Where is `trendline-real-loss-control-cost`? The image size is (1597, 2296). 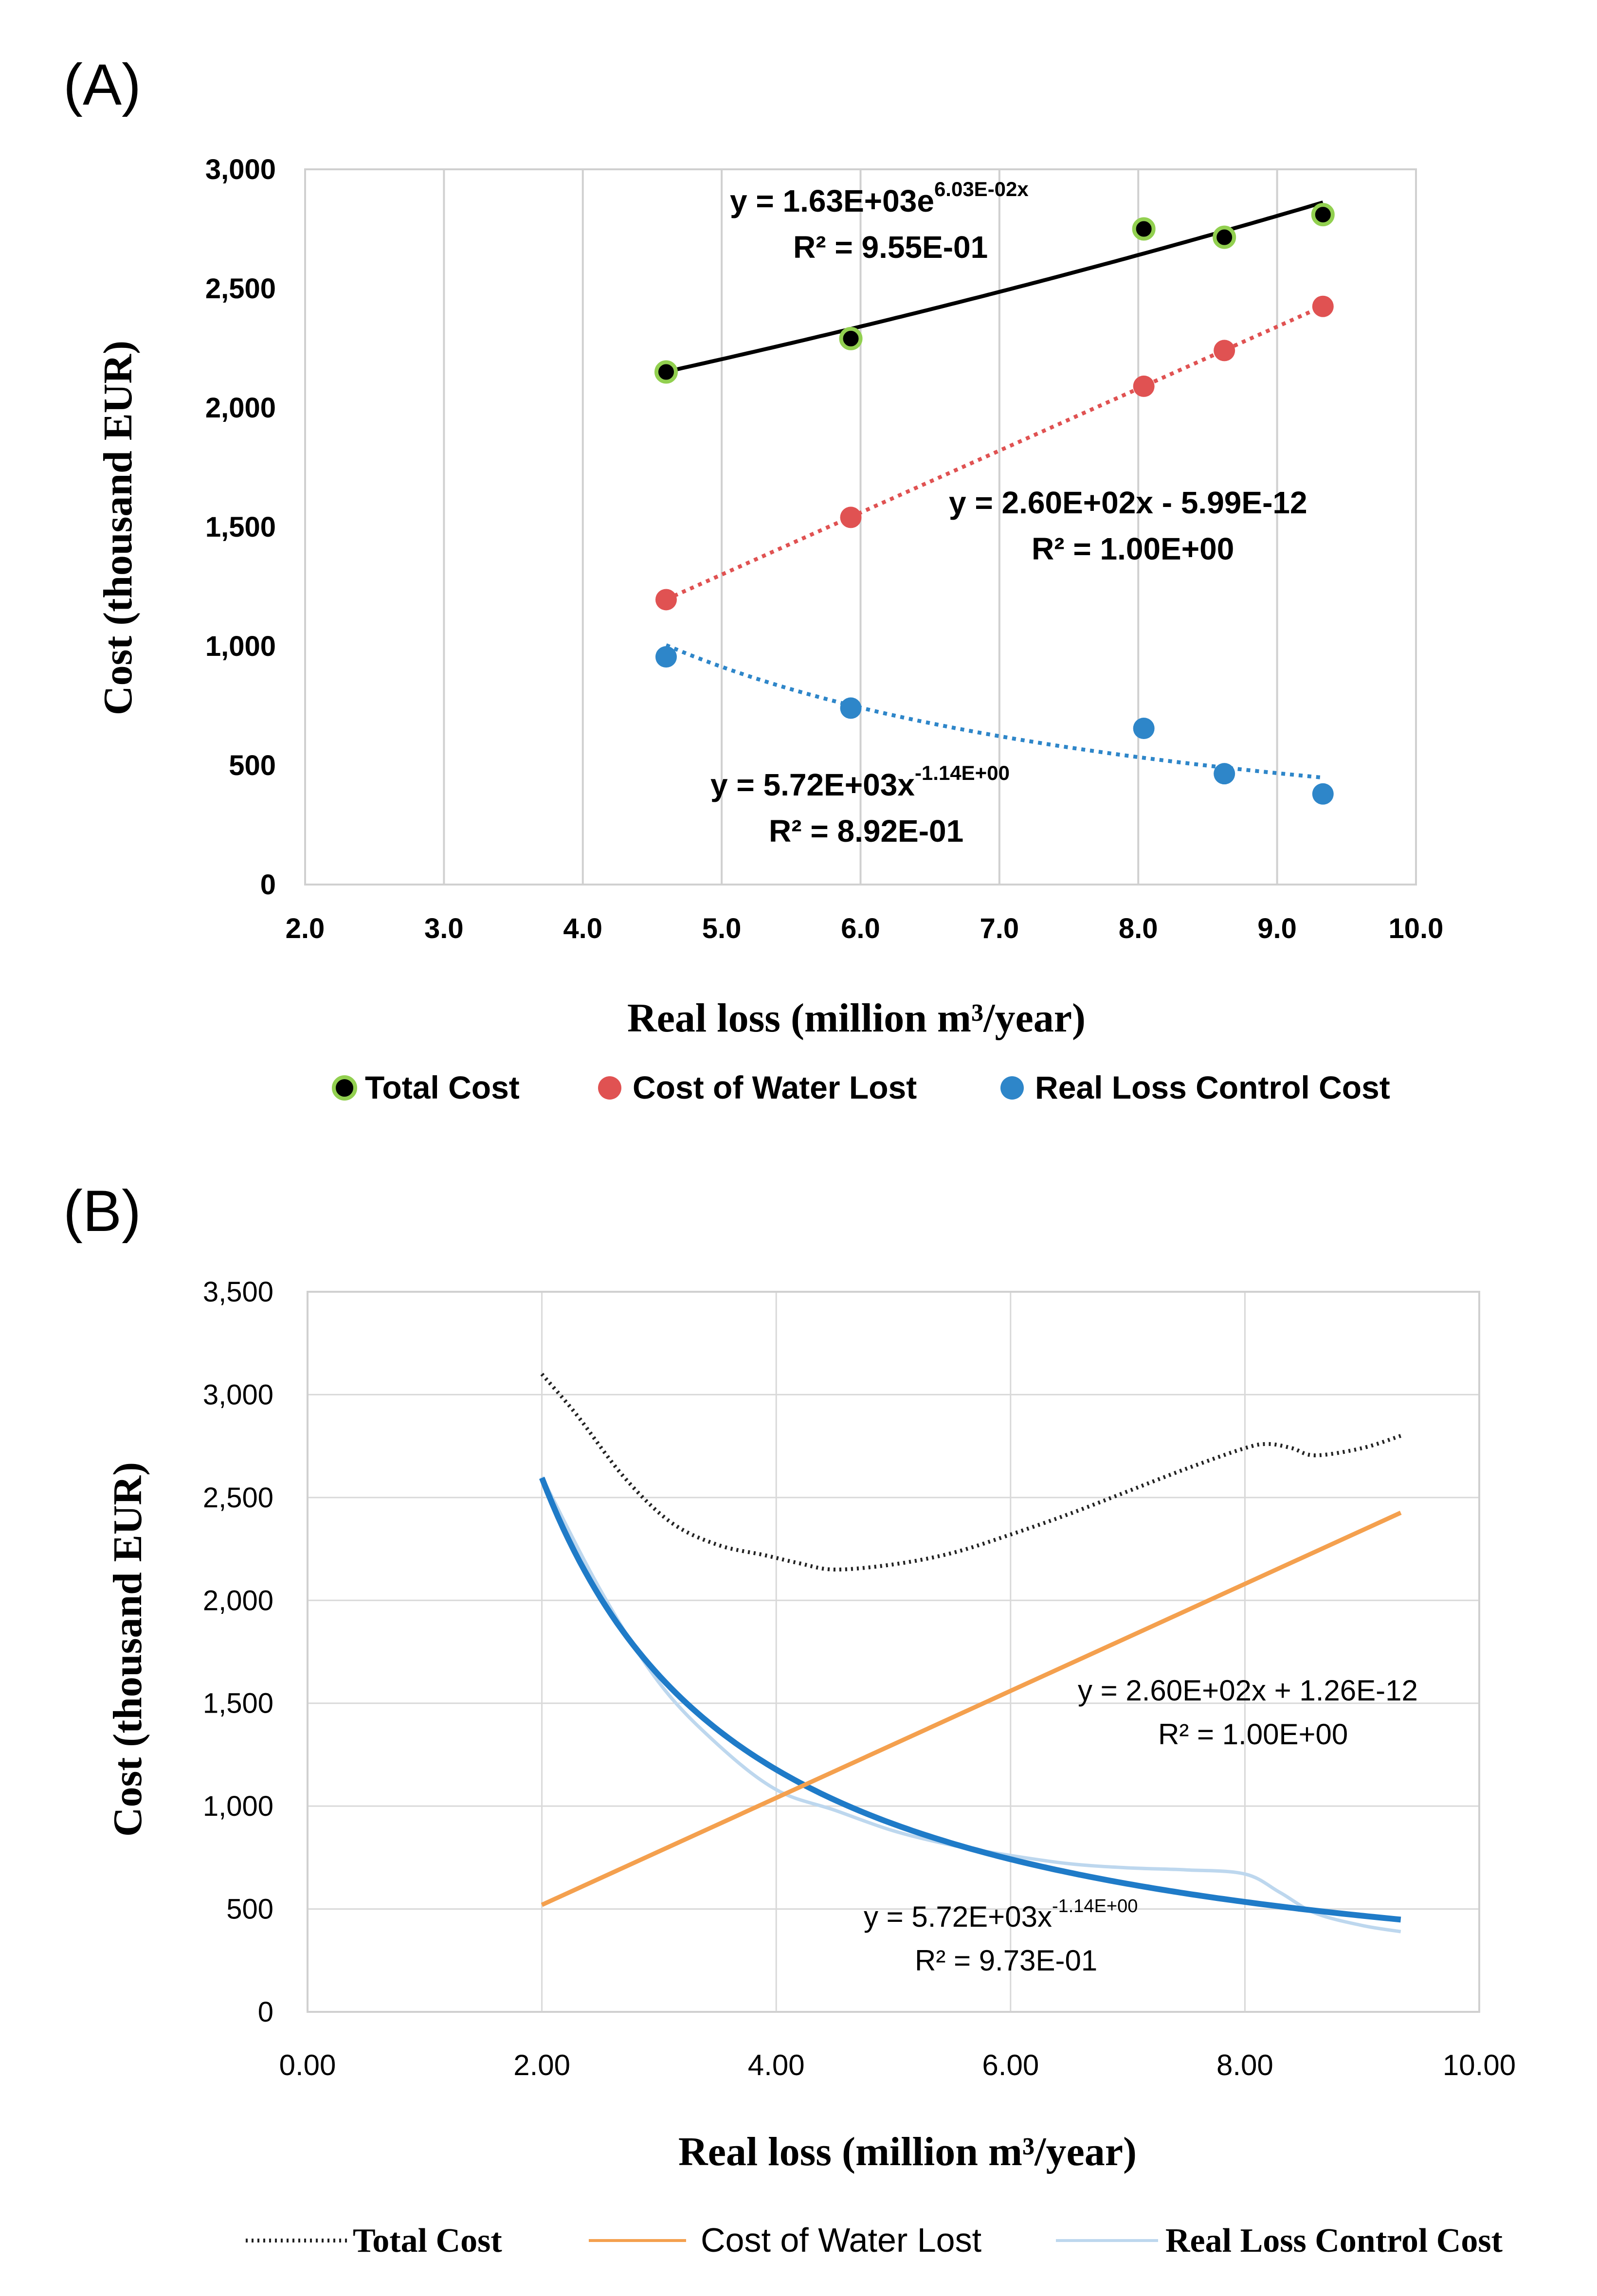
trendline-real-loss-control-cost is located at coordinates (995, 712).